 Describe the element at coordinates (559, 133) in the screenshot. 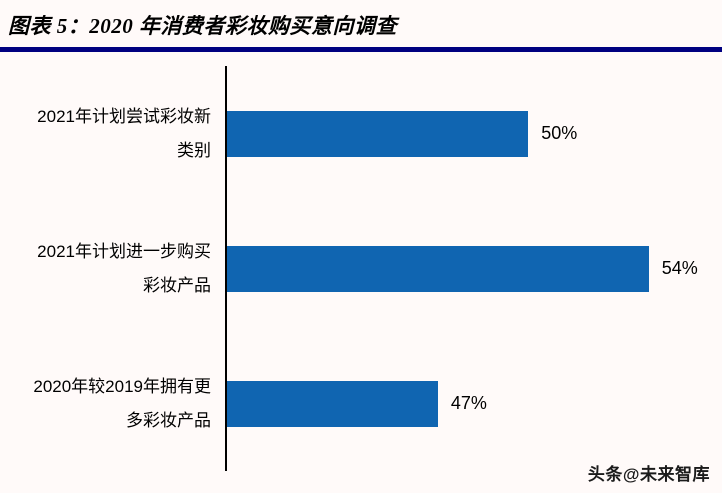

I see `value-label: 50%` at that location.